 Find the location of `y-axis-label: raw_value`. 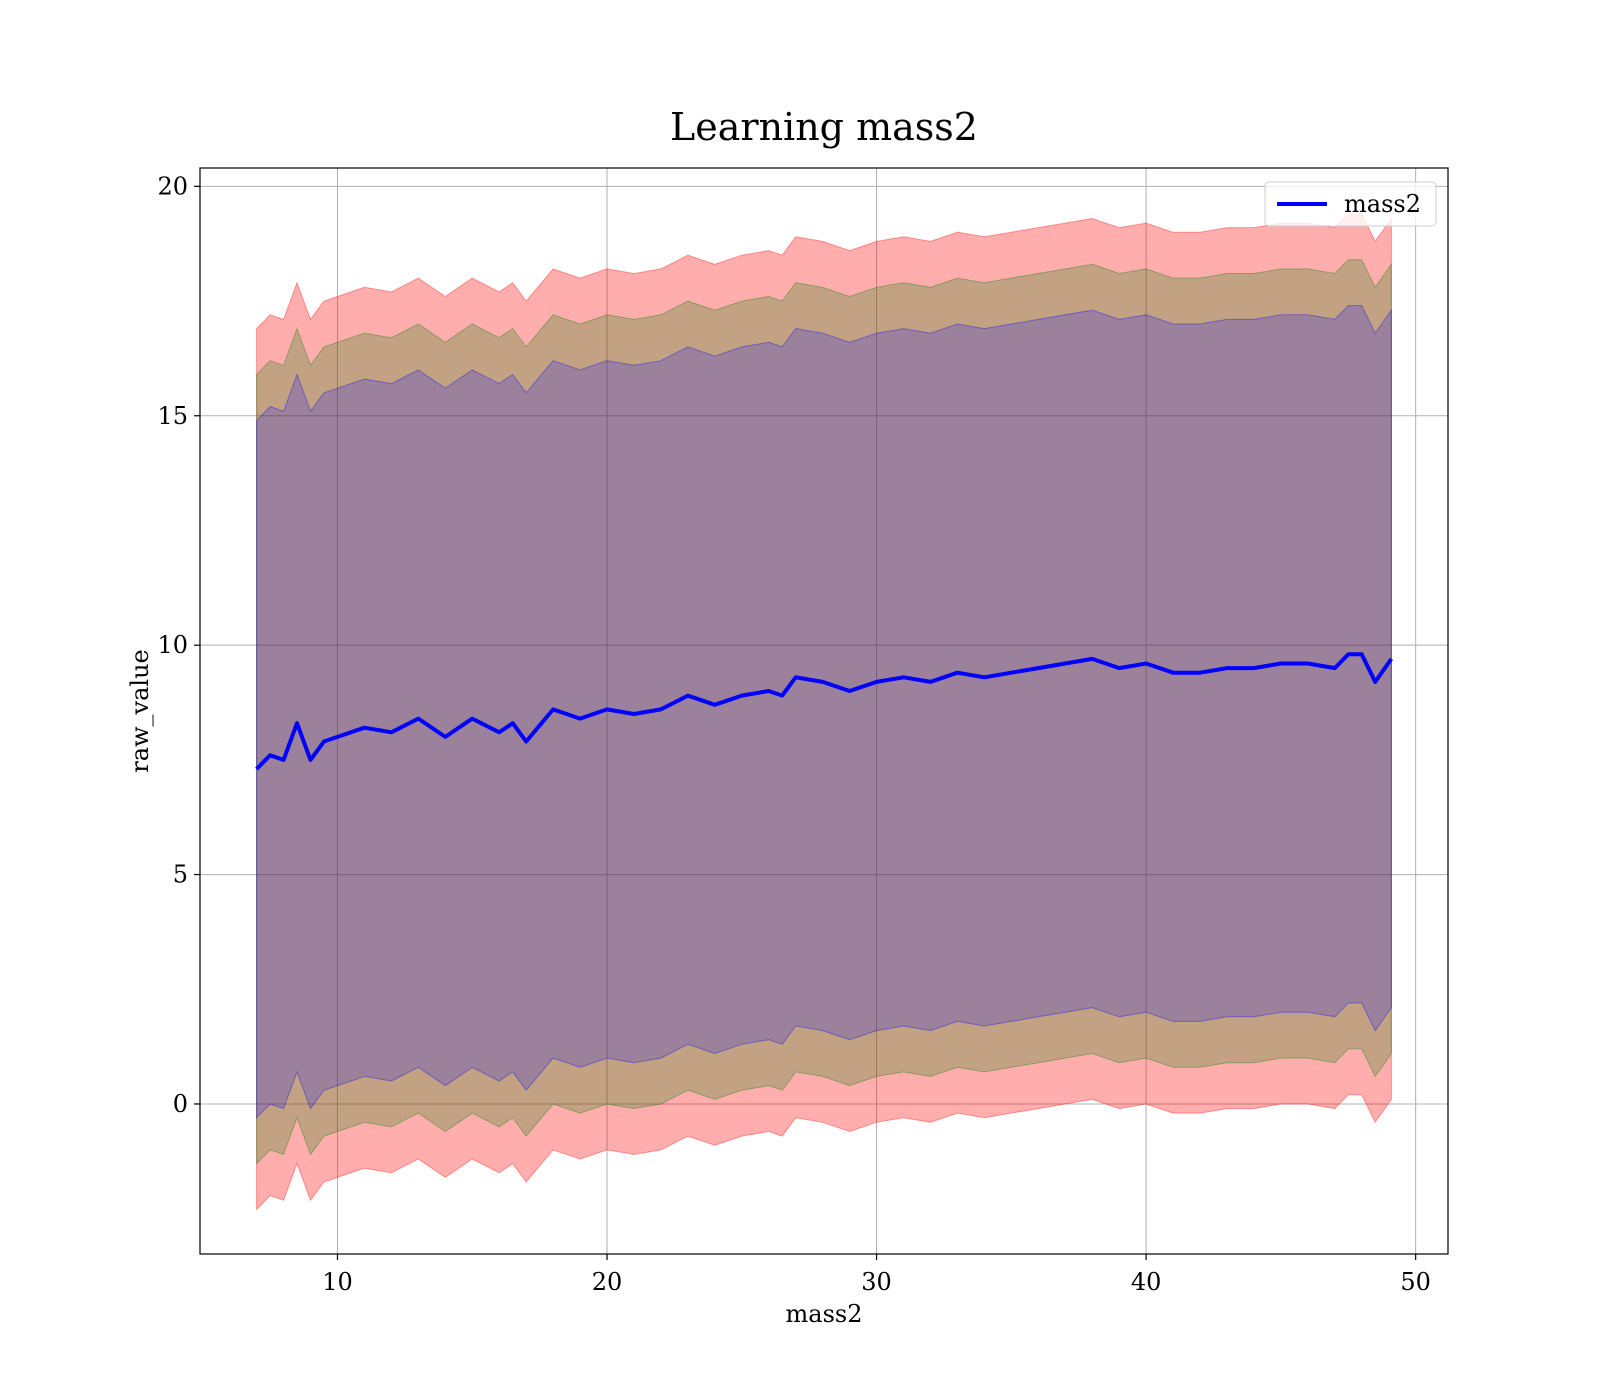

y-axis-label: raw_value is located at coordinates (140, 711).